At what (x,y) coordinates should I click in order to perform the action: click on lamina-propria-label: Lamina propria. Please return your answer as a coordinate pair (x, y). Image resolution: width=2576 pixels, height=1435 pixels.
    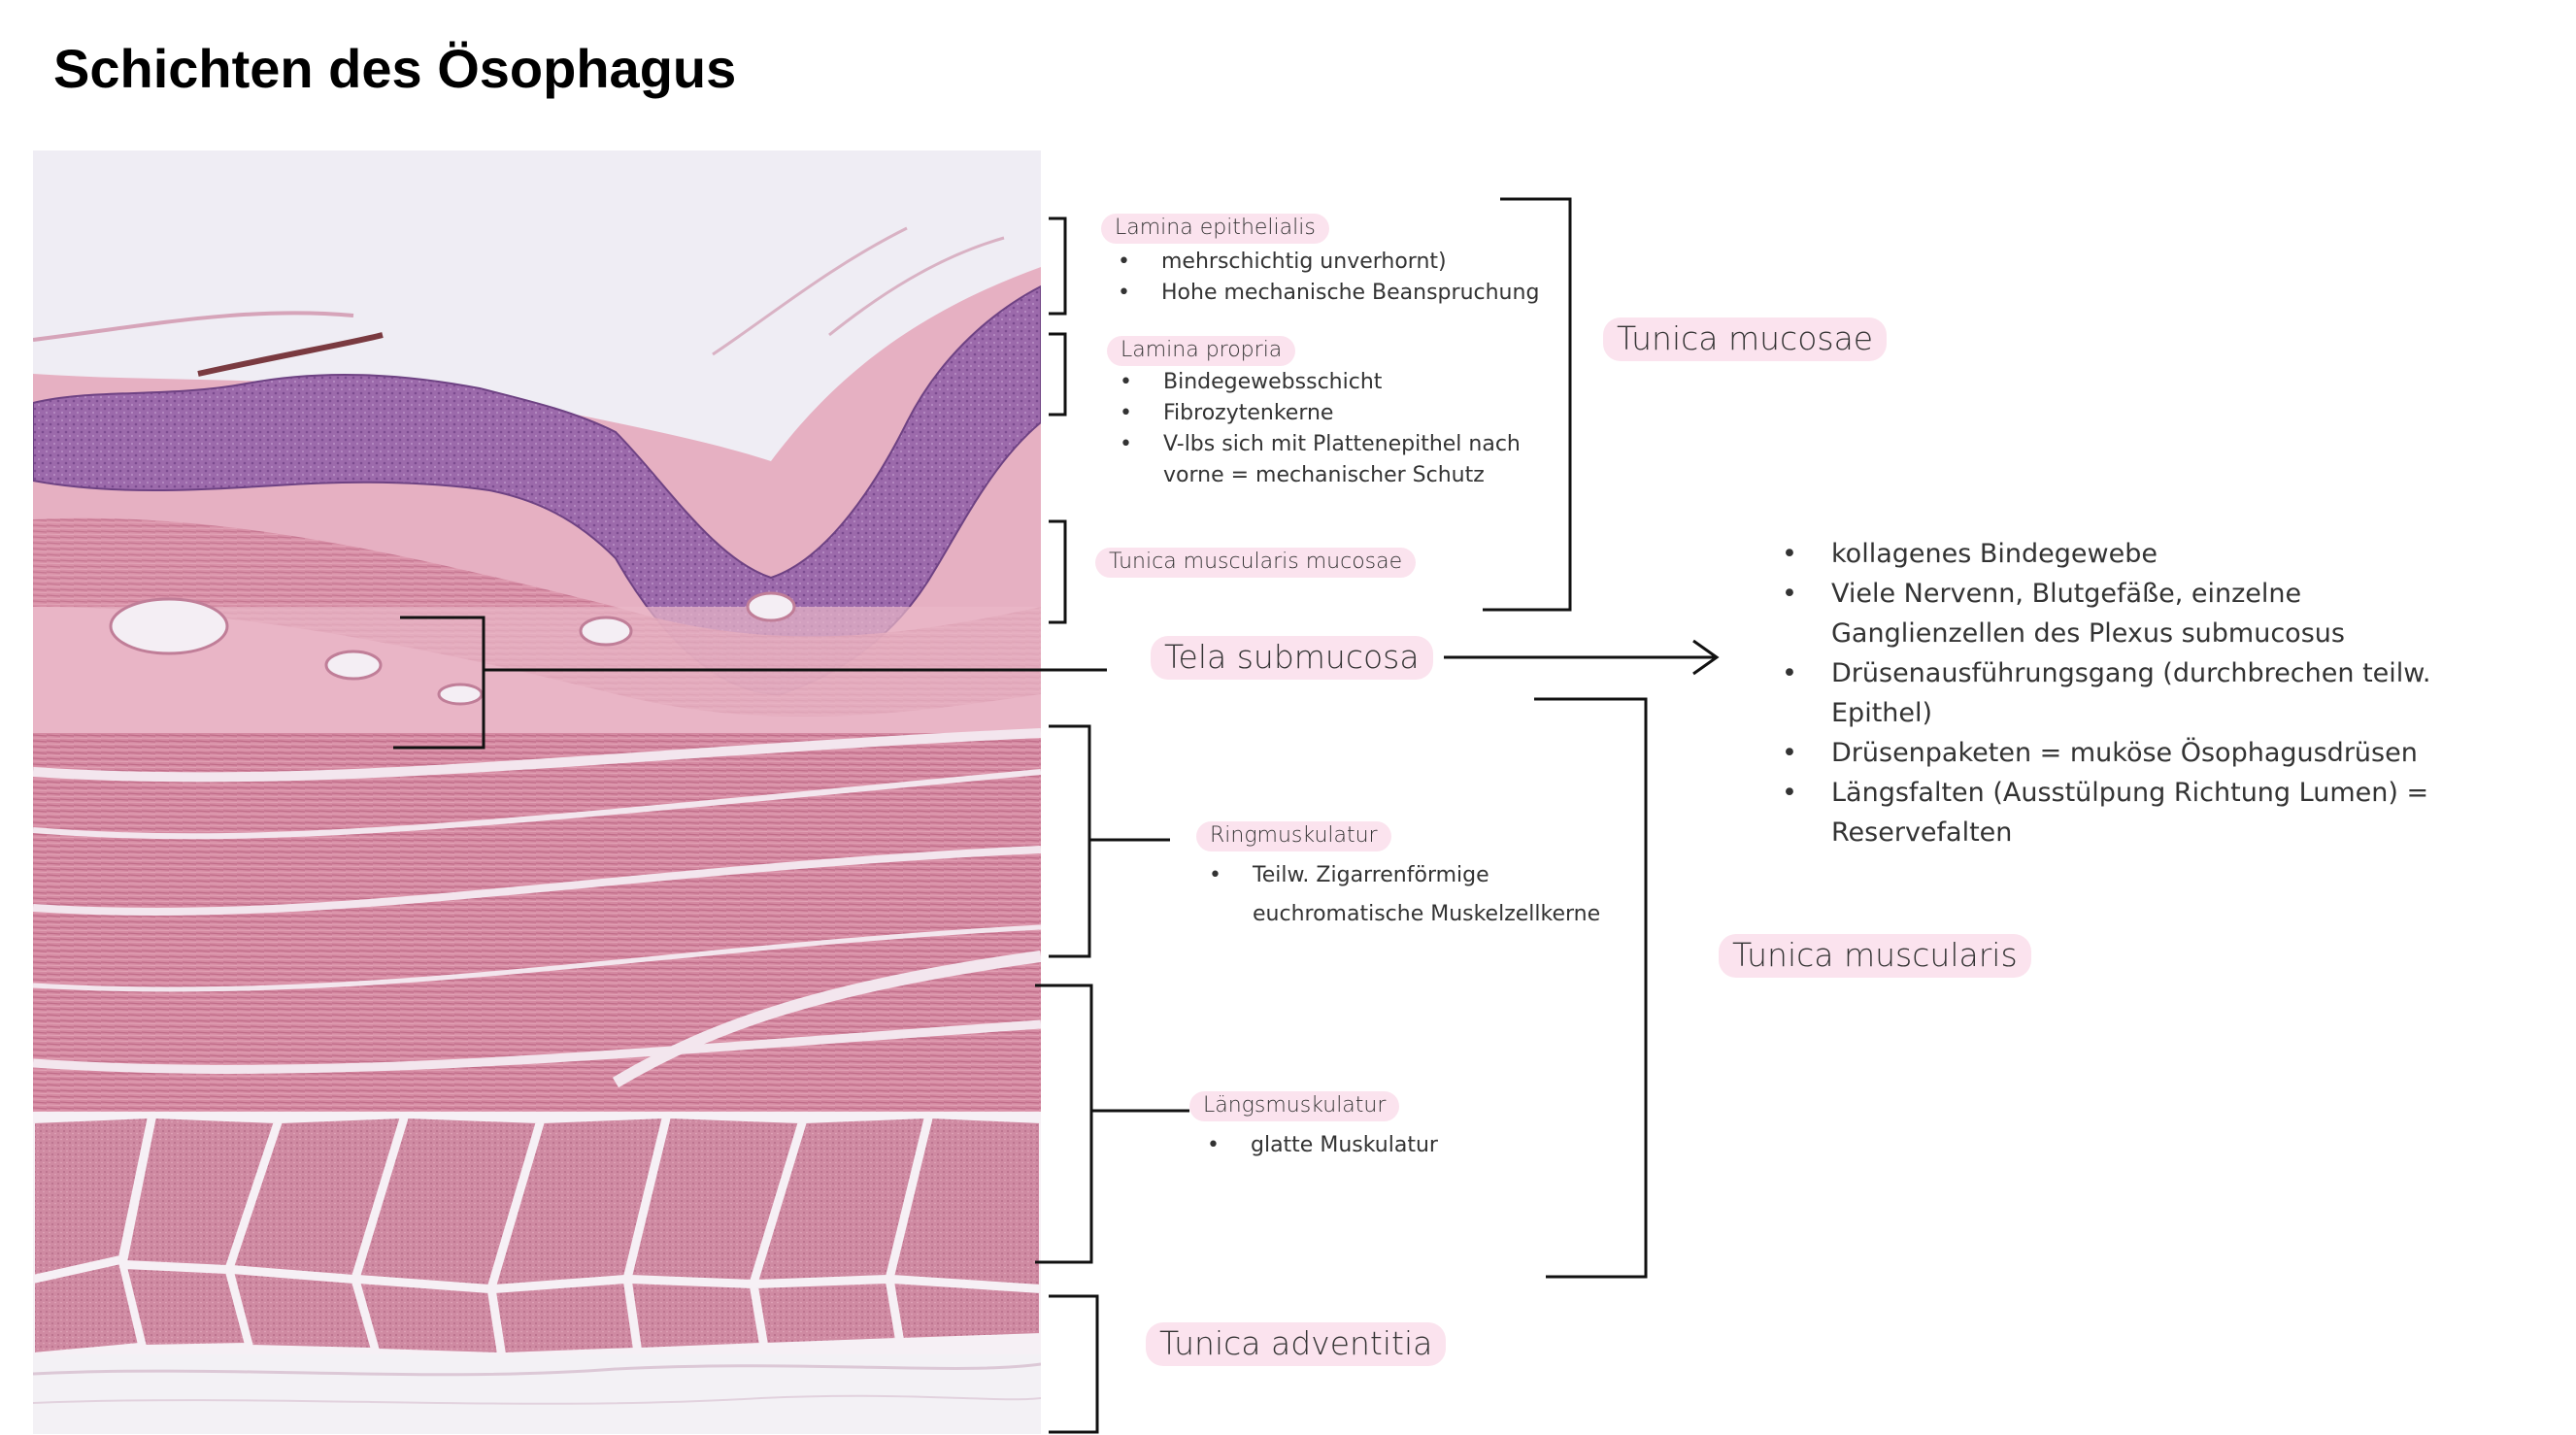
    Looking at the image, I should click on (1202, 351).